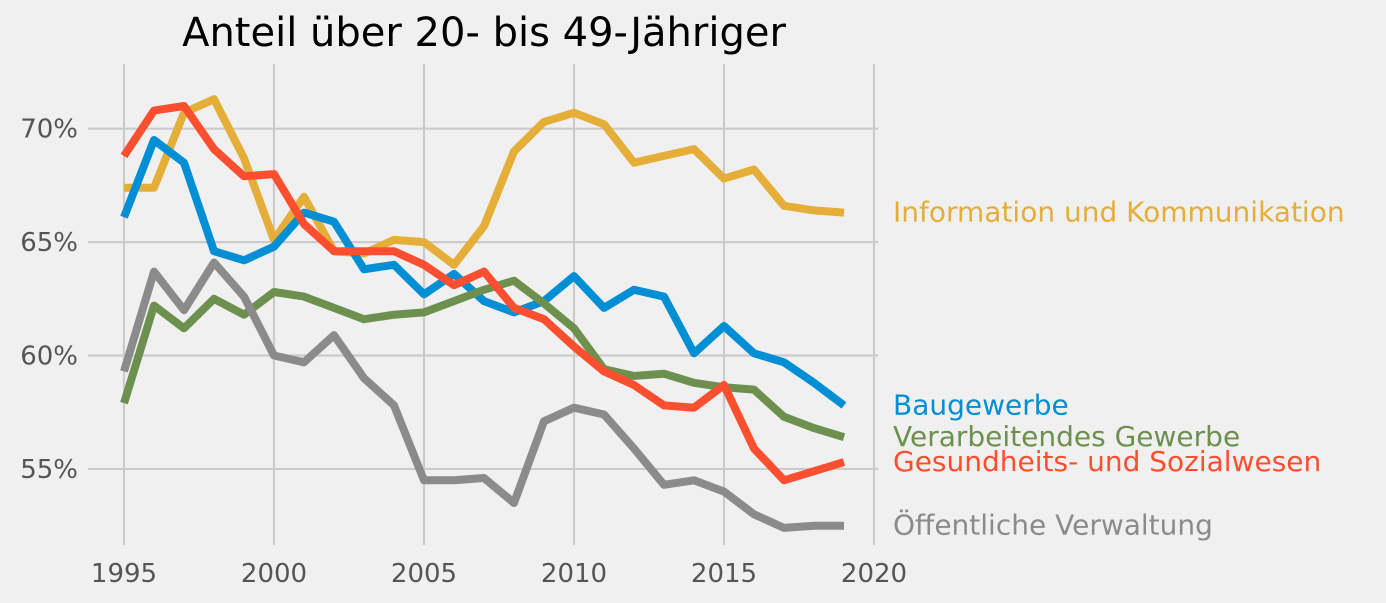 Image resolution: width=1386 pixels, height=603 pixels. Describe the element at coordinates (1119, 212) in the screenshot. I see `series-label-0: Information und Kommunikation` at that location.